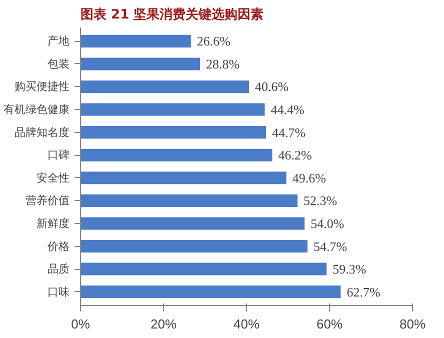 The image size is (444, 338). Describe the element at coordinates (58, 246) in the screenshot. I see `y-tick-label: 价格` at that location.